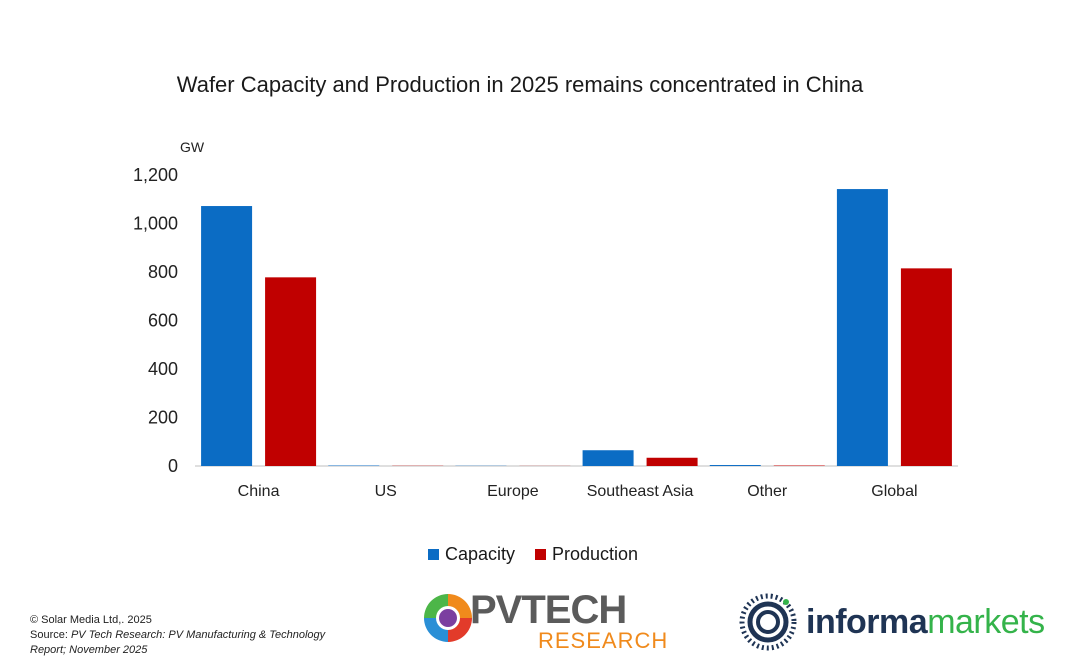  What do you see at coordinates (513, 491) in the screenshot?
I see `x-tick-label: Europe` at bounding box center [513, 491].